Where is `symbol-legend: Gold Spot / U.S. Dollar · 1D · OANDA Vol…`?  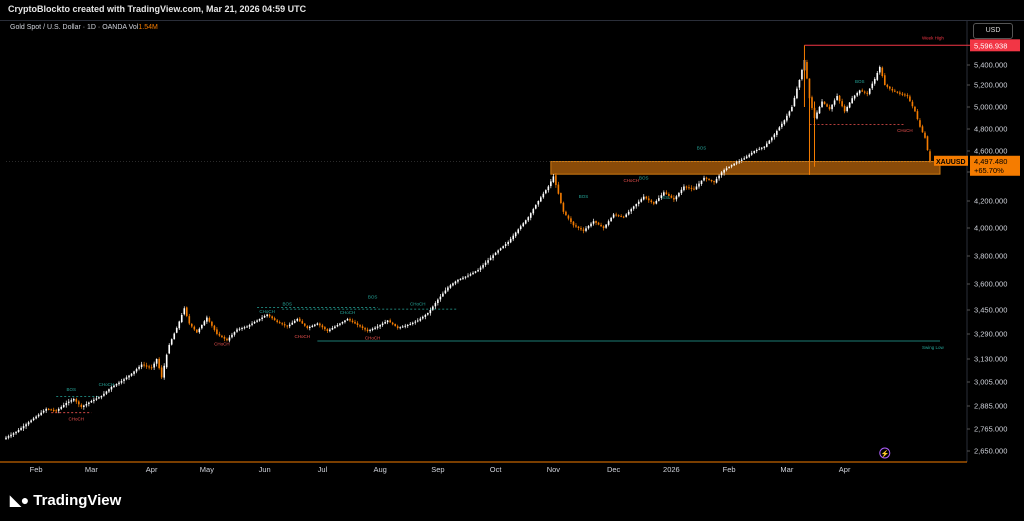 symbol-legend: Gold Spot / U.S. Dollar · 1D · OANDA Vol… is located at coordinates (84, 27).